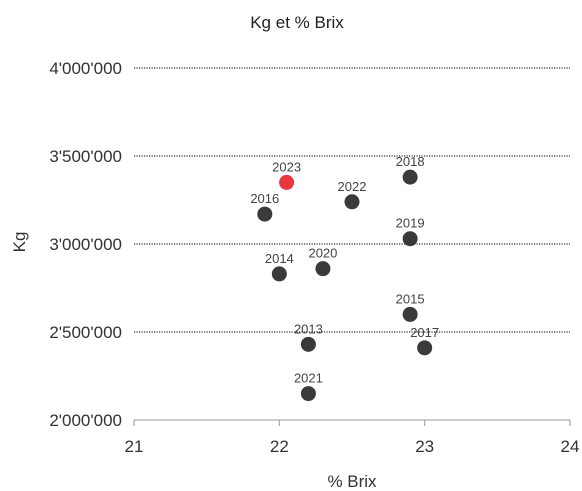  What do you see at coordinates (322, 253) in the screenshot?
I see `data-label-2020: 2020` at bounding box center [322, 253].